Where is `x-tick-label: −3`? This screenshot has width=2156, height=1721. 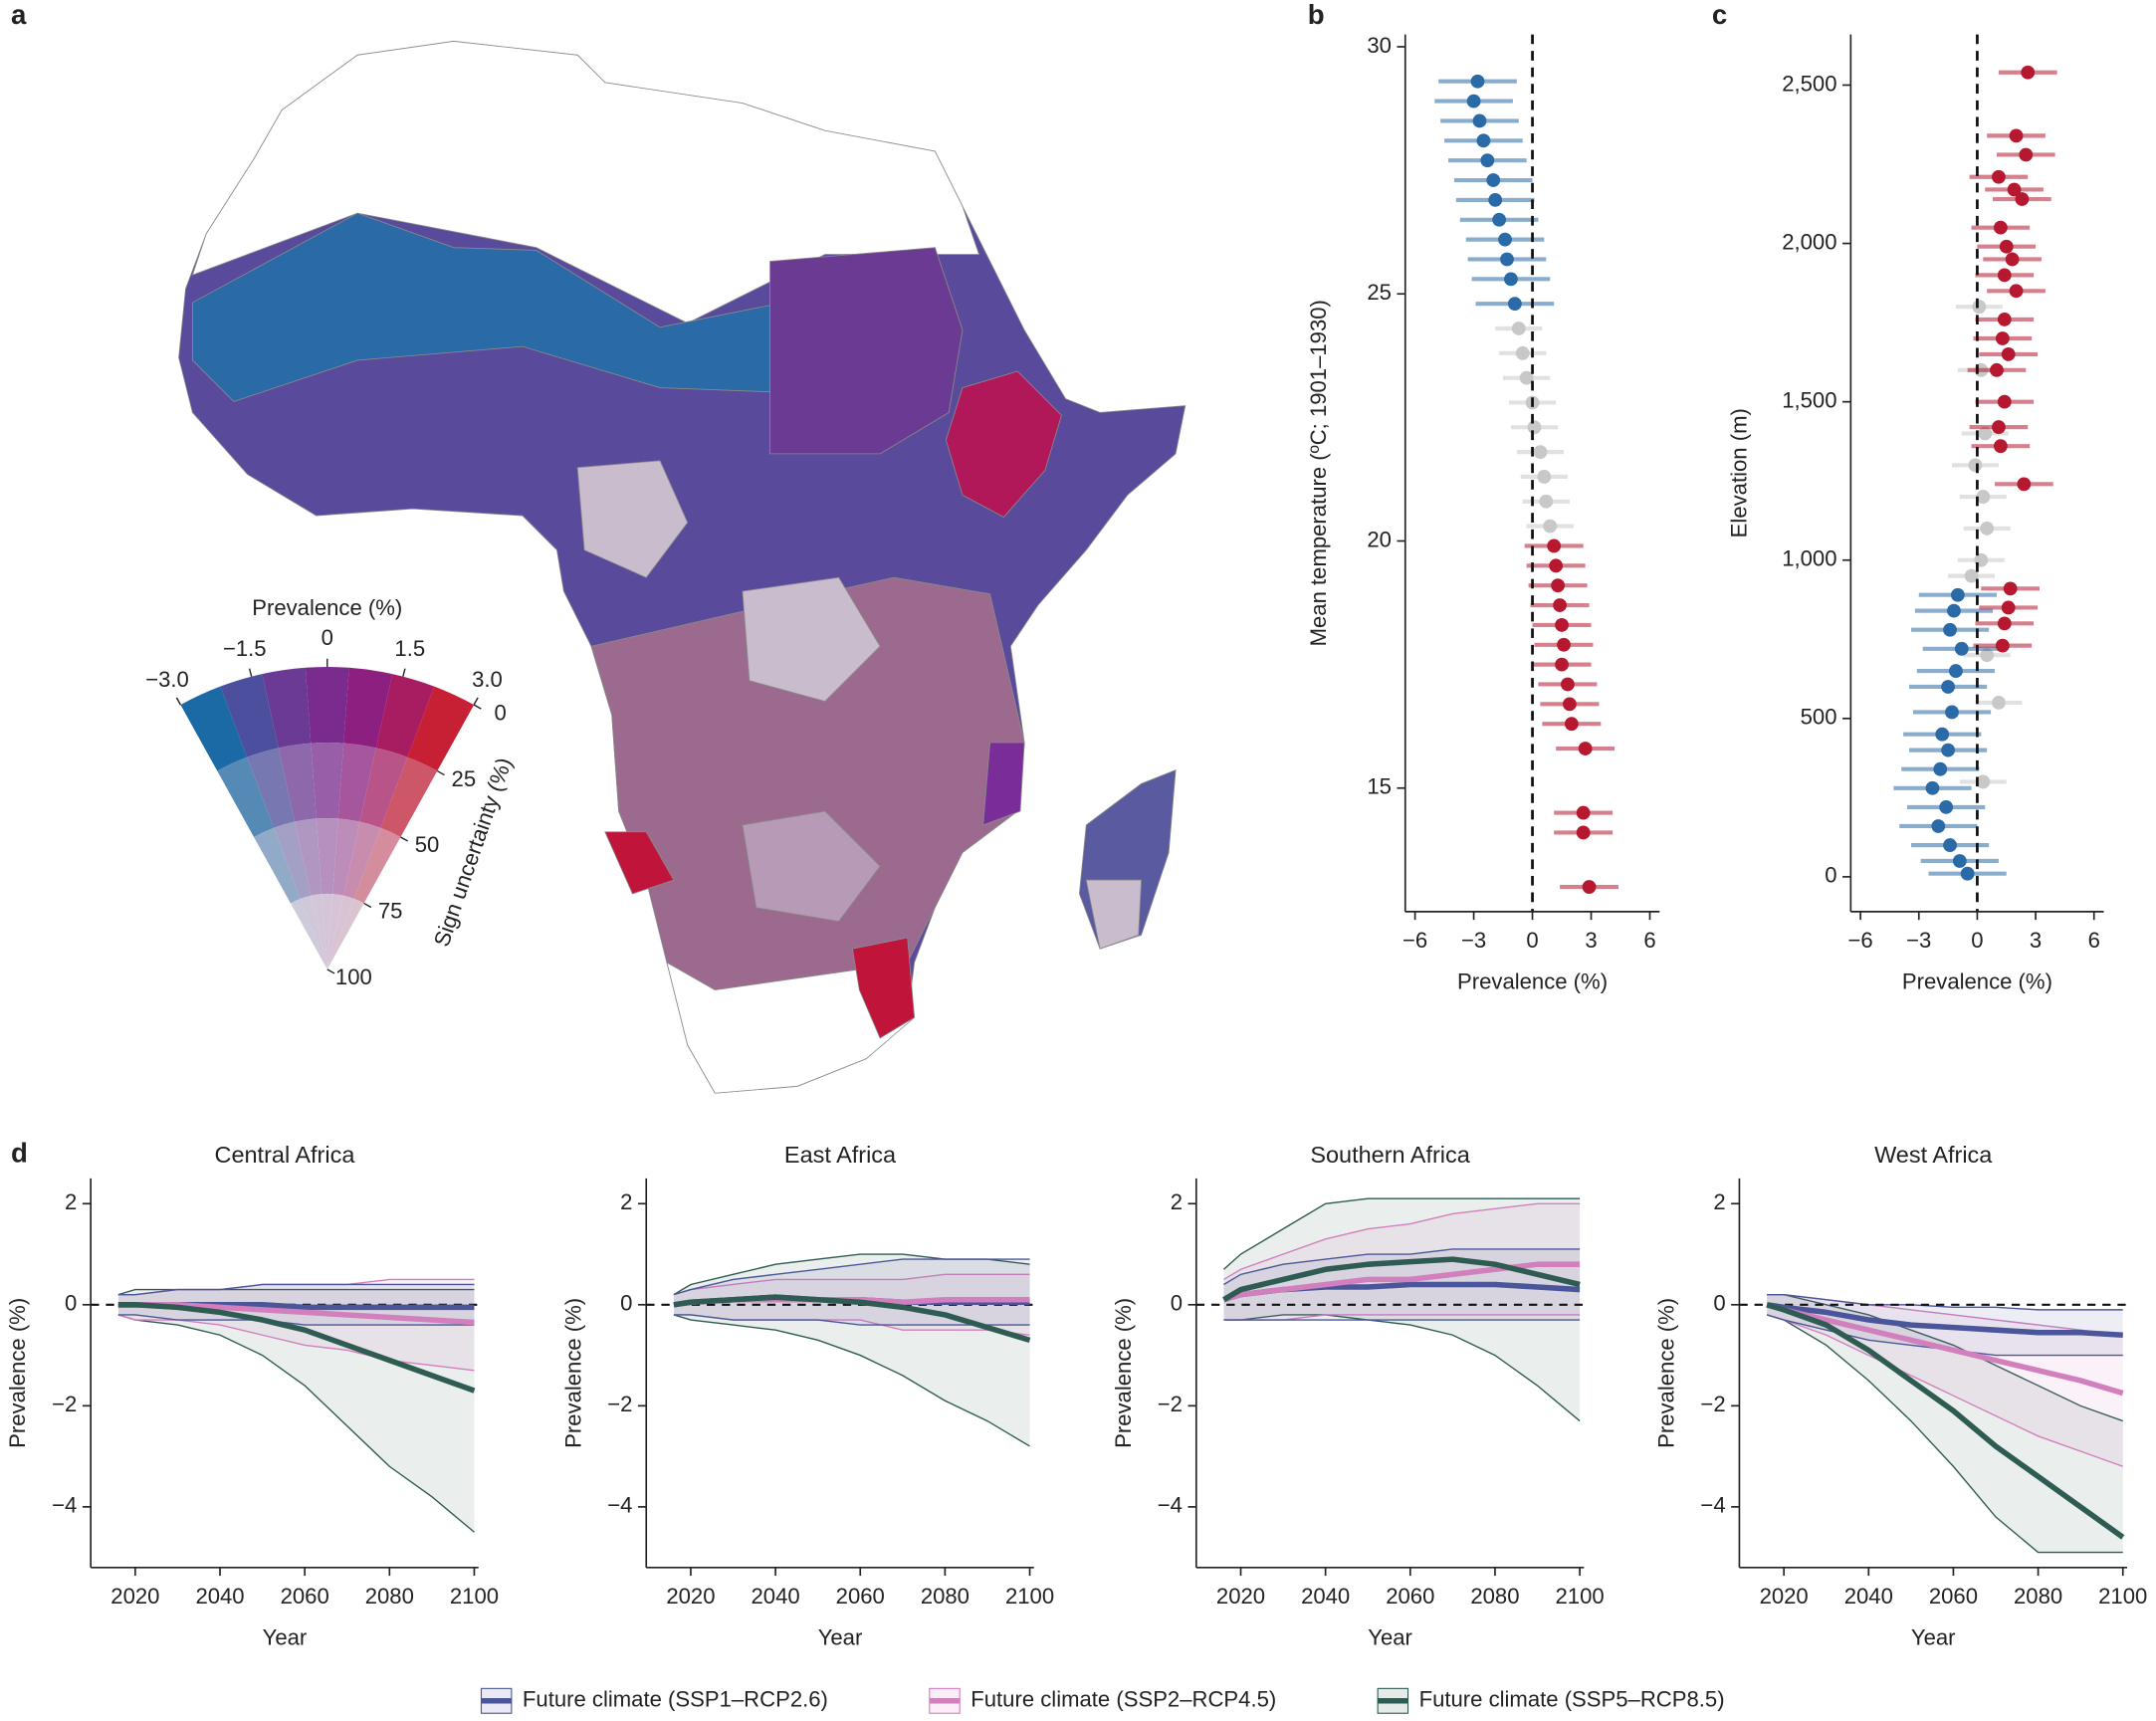
x-tick-label: −3 is located at coordinates (1473, 941).